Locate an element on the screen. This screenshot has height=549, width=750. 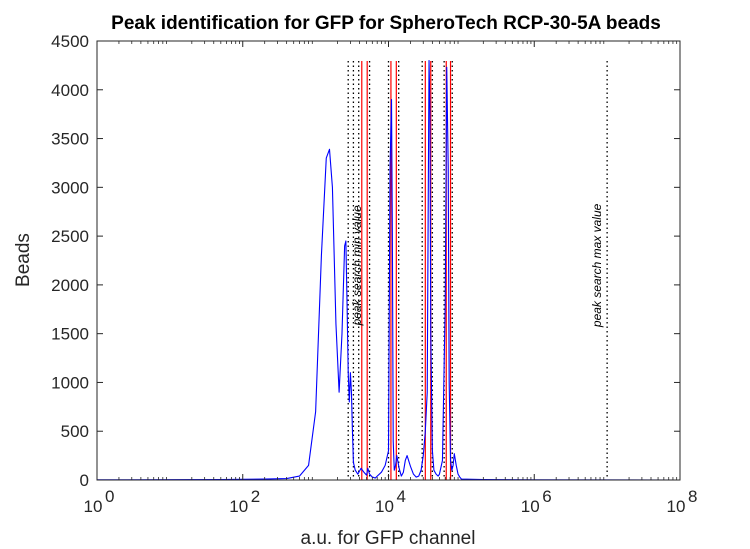
x-tick-exponent: 8 is located at coordinates (692, 496).